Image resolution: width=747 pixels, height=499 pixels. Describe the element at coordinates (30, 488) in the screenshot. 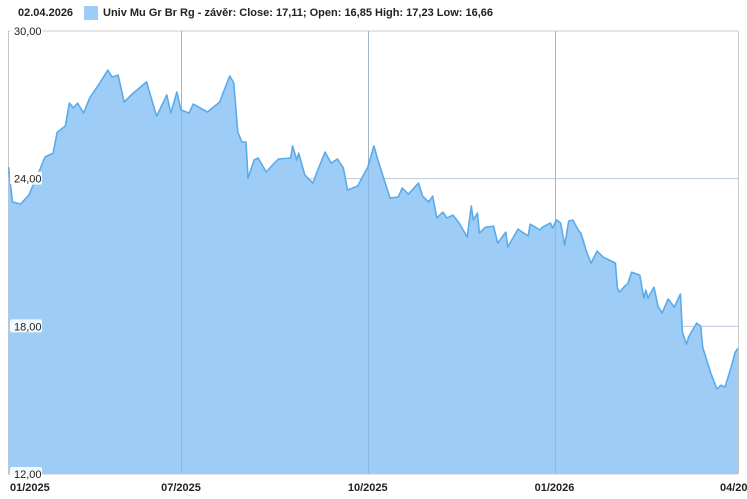

I see `x-tick-label: 01/2025` at that location.